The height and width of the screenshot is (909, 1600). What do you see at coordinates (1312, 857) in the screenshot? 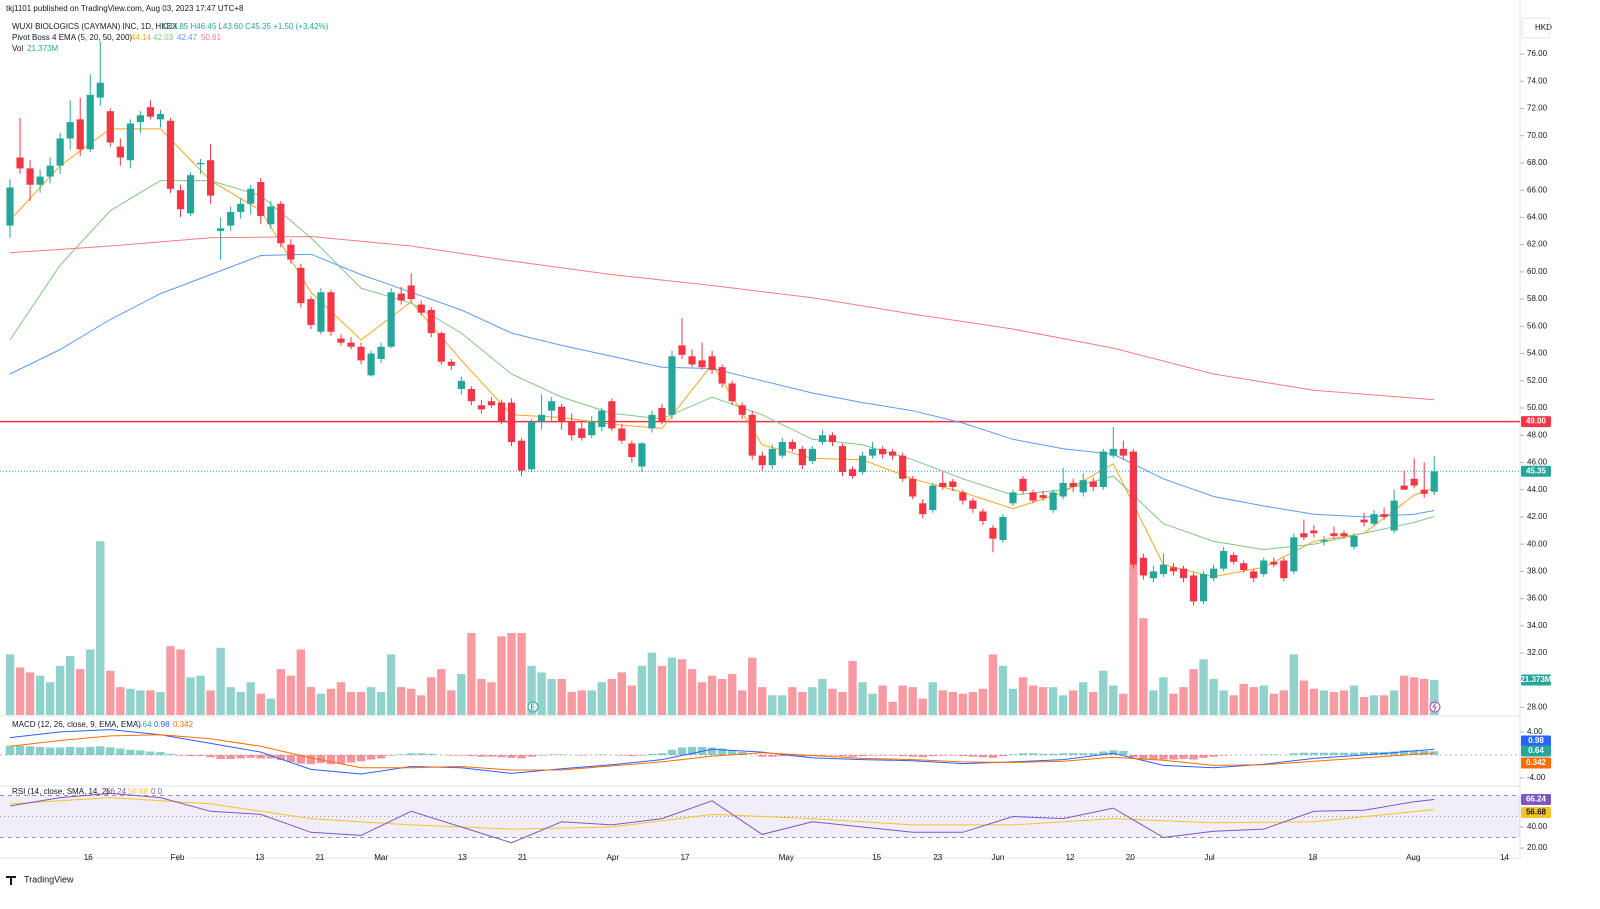
I see `x-tick-label: 18` at bounding box center [1312, 857].